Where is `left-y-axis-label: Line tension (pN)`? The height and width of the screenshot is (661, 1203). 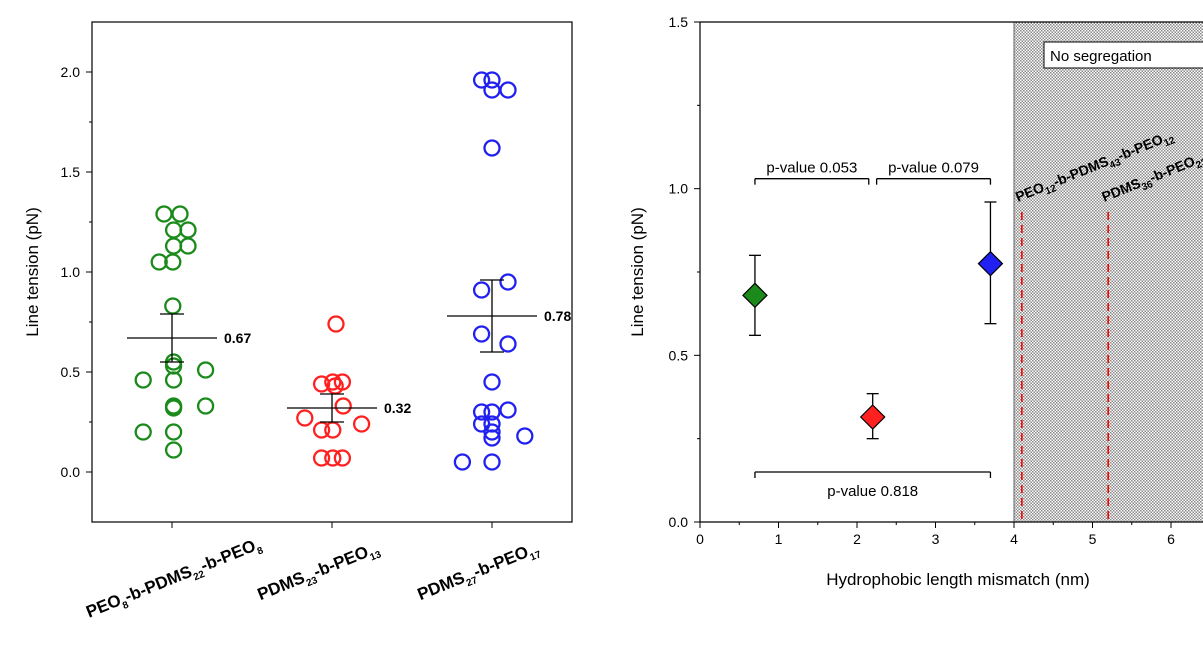
left-y-axis-label: Line tension (pN) is located at coordinates (32, 271).